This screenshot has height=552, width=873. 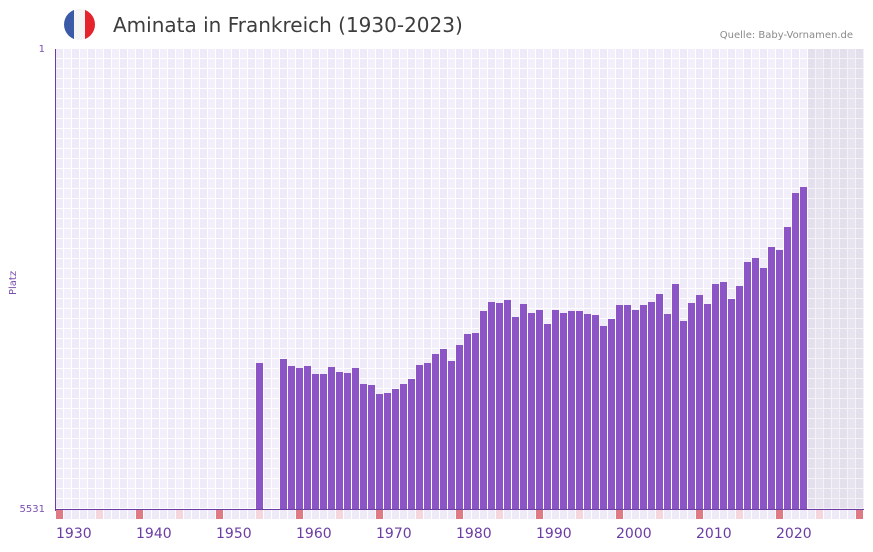 I want to click on bar-1968, so click(x=363, y=446).